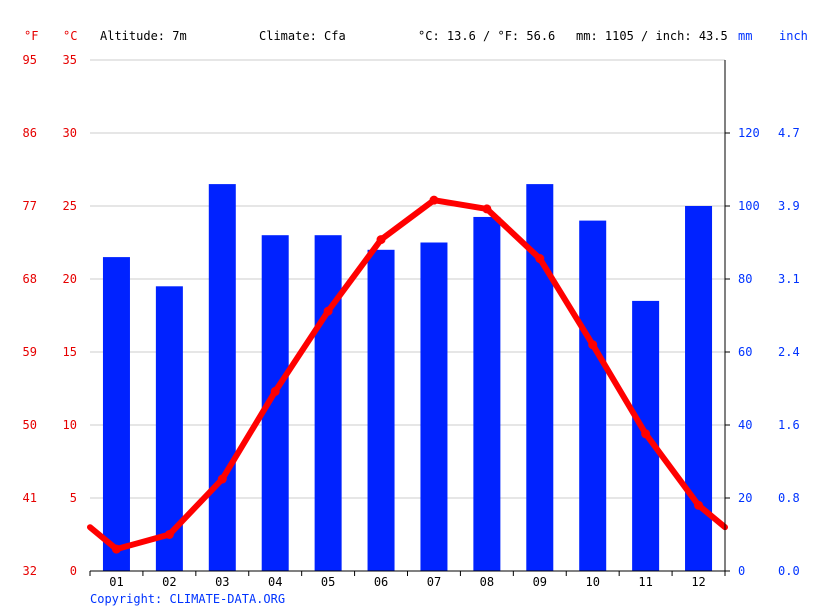 This screenshot has width=815, height=611. What do you see at coordinates (789, 498) in the screenshot?
I see `inch-tick-label: 0.8` at bounding box center [789, 498].